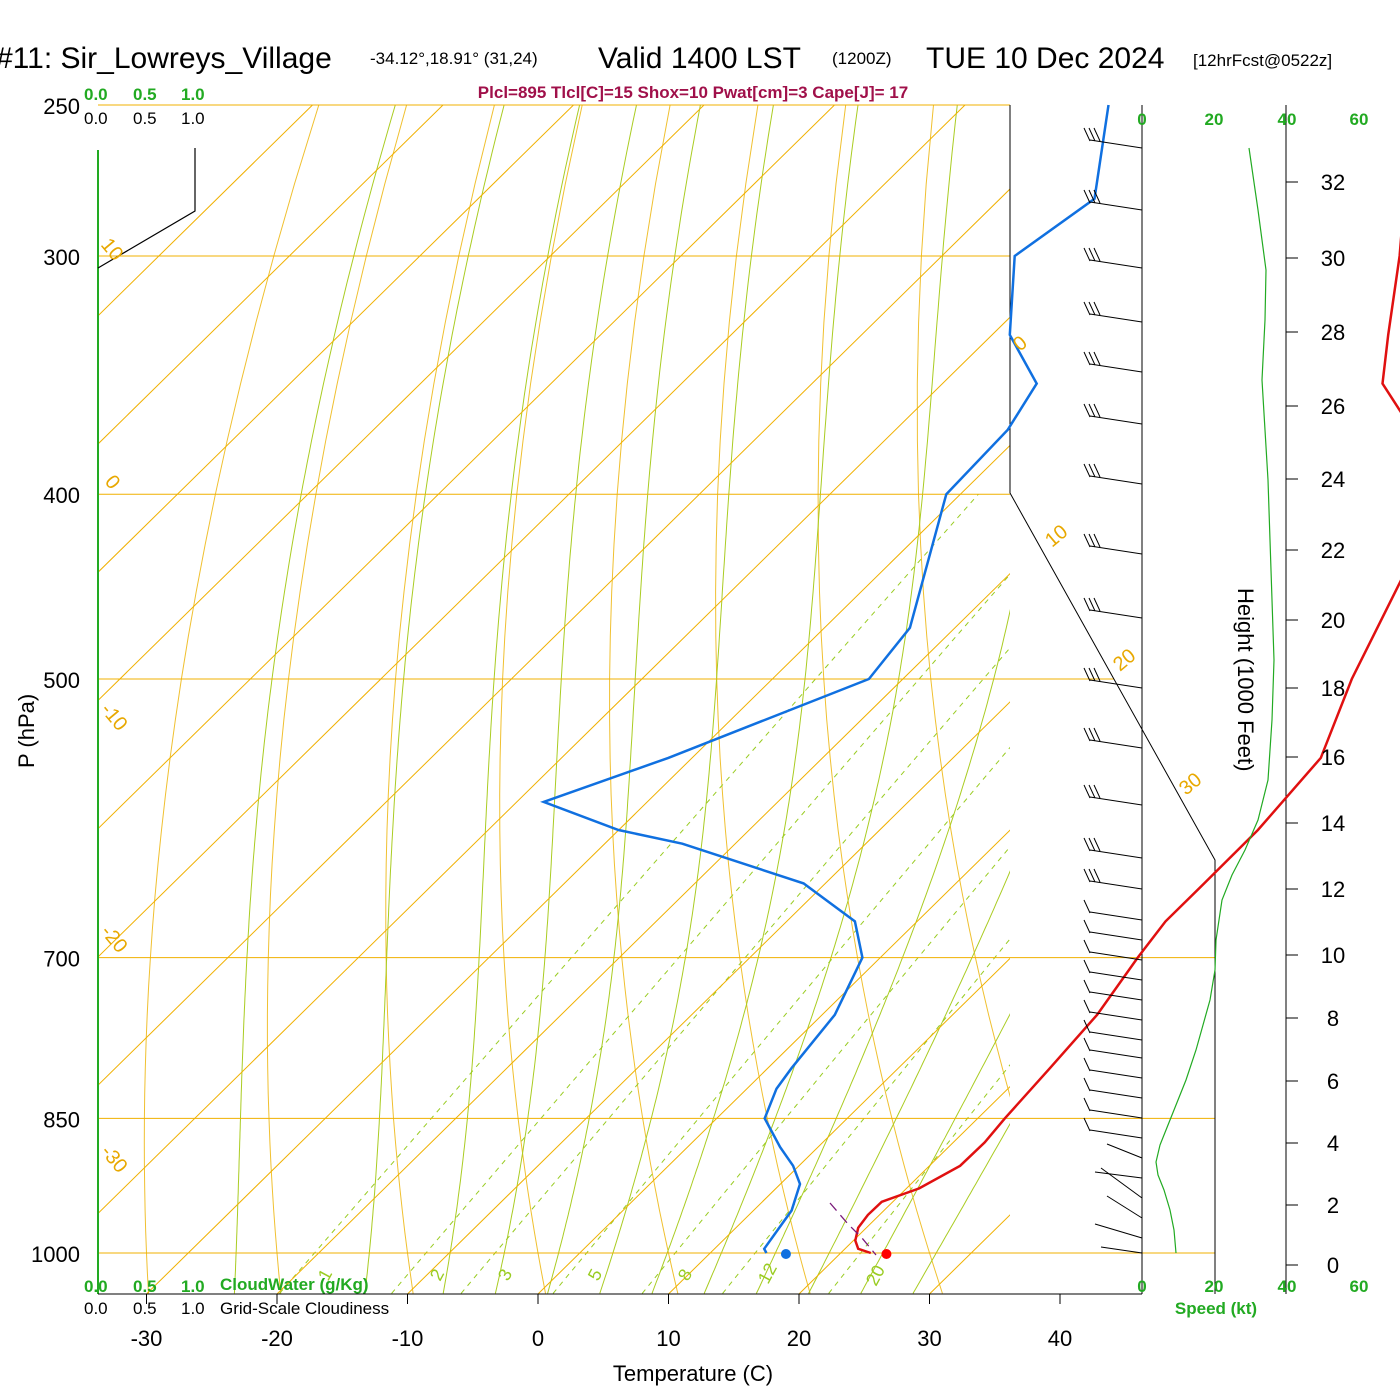 The height and width of the screenshot is (1400, 1400). I want to click on cloudiness-label: Grid-Scale Cloudiness, so click(304, 1308).